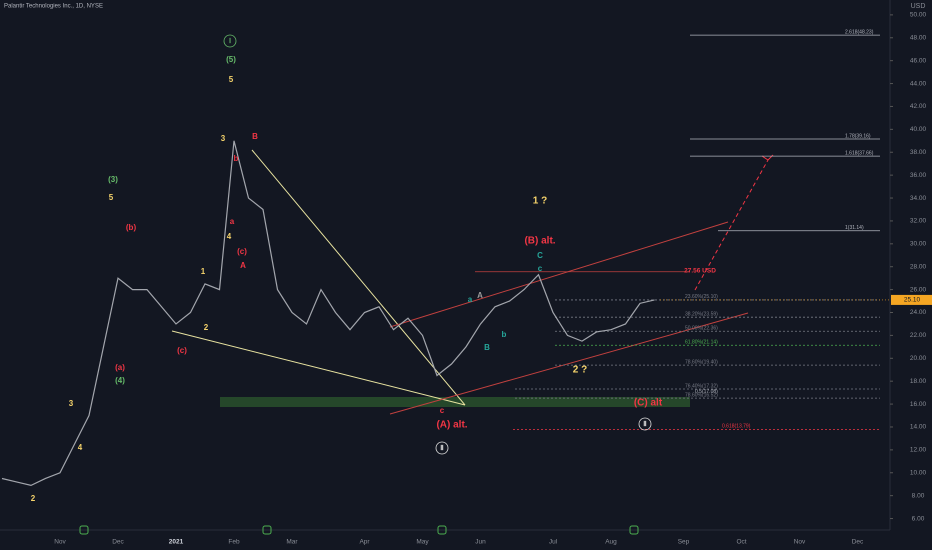  Describe the element at coordinates (120, 367) in the screenshot. I see `wave-label: (a)` at that location.